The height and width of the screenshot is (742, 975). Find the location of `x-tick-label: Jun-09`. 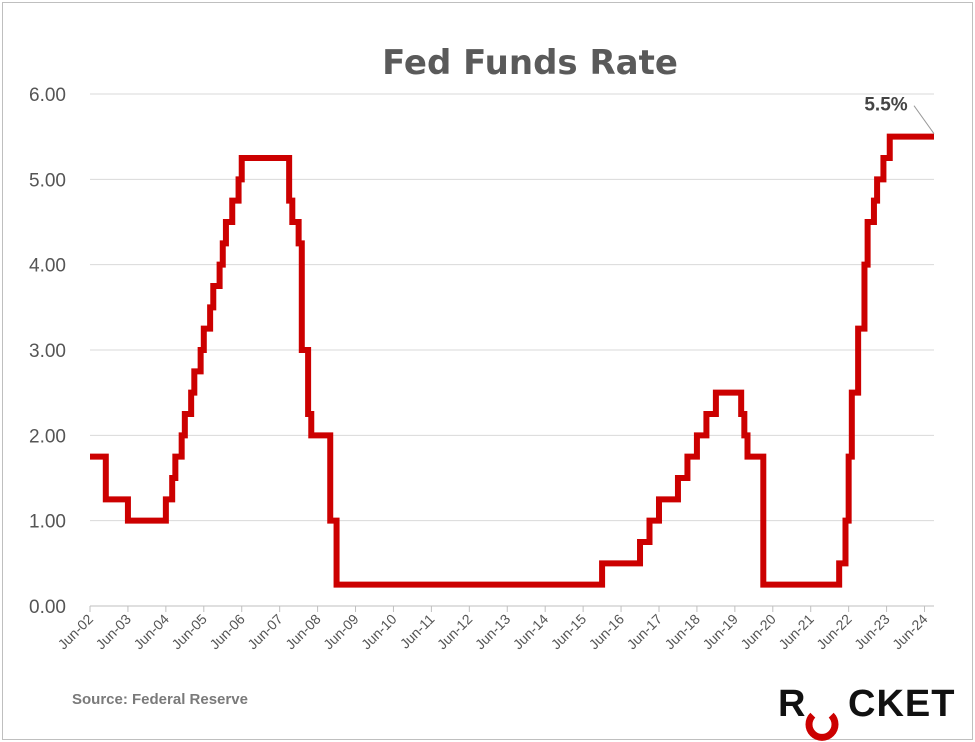

x-tick-label: Jun-09 is located at coordinates (341, 632).